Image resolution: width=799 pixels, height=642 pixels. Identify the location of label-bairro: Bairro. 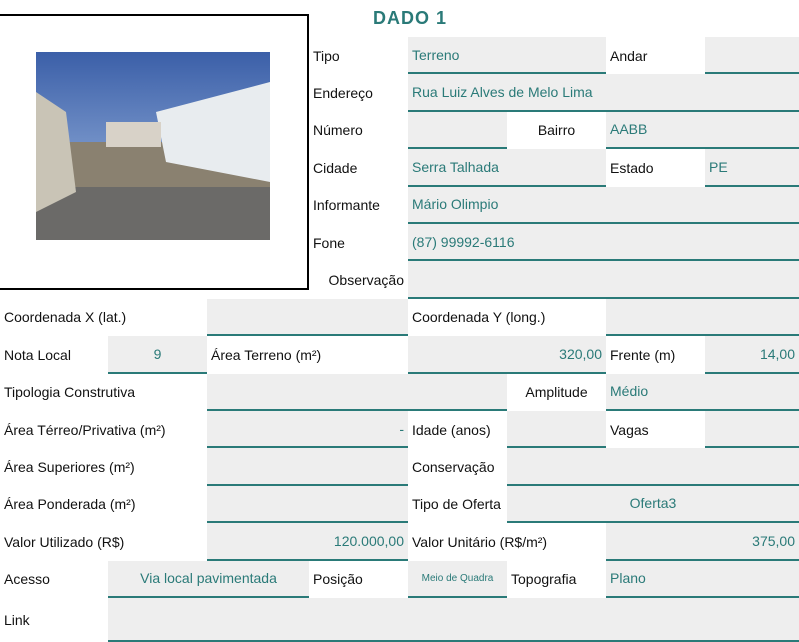
(556, 130).